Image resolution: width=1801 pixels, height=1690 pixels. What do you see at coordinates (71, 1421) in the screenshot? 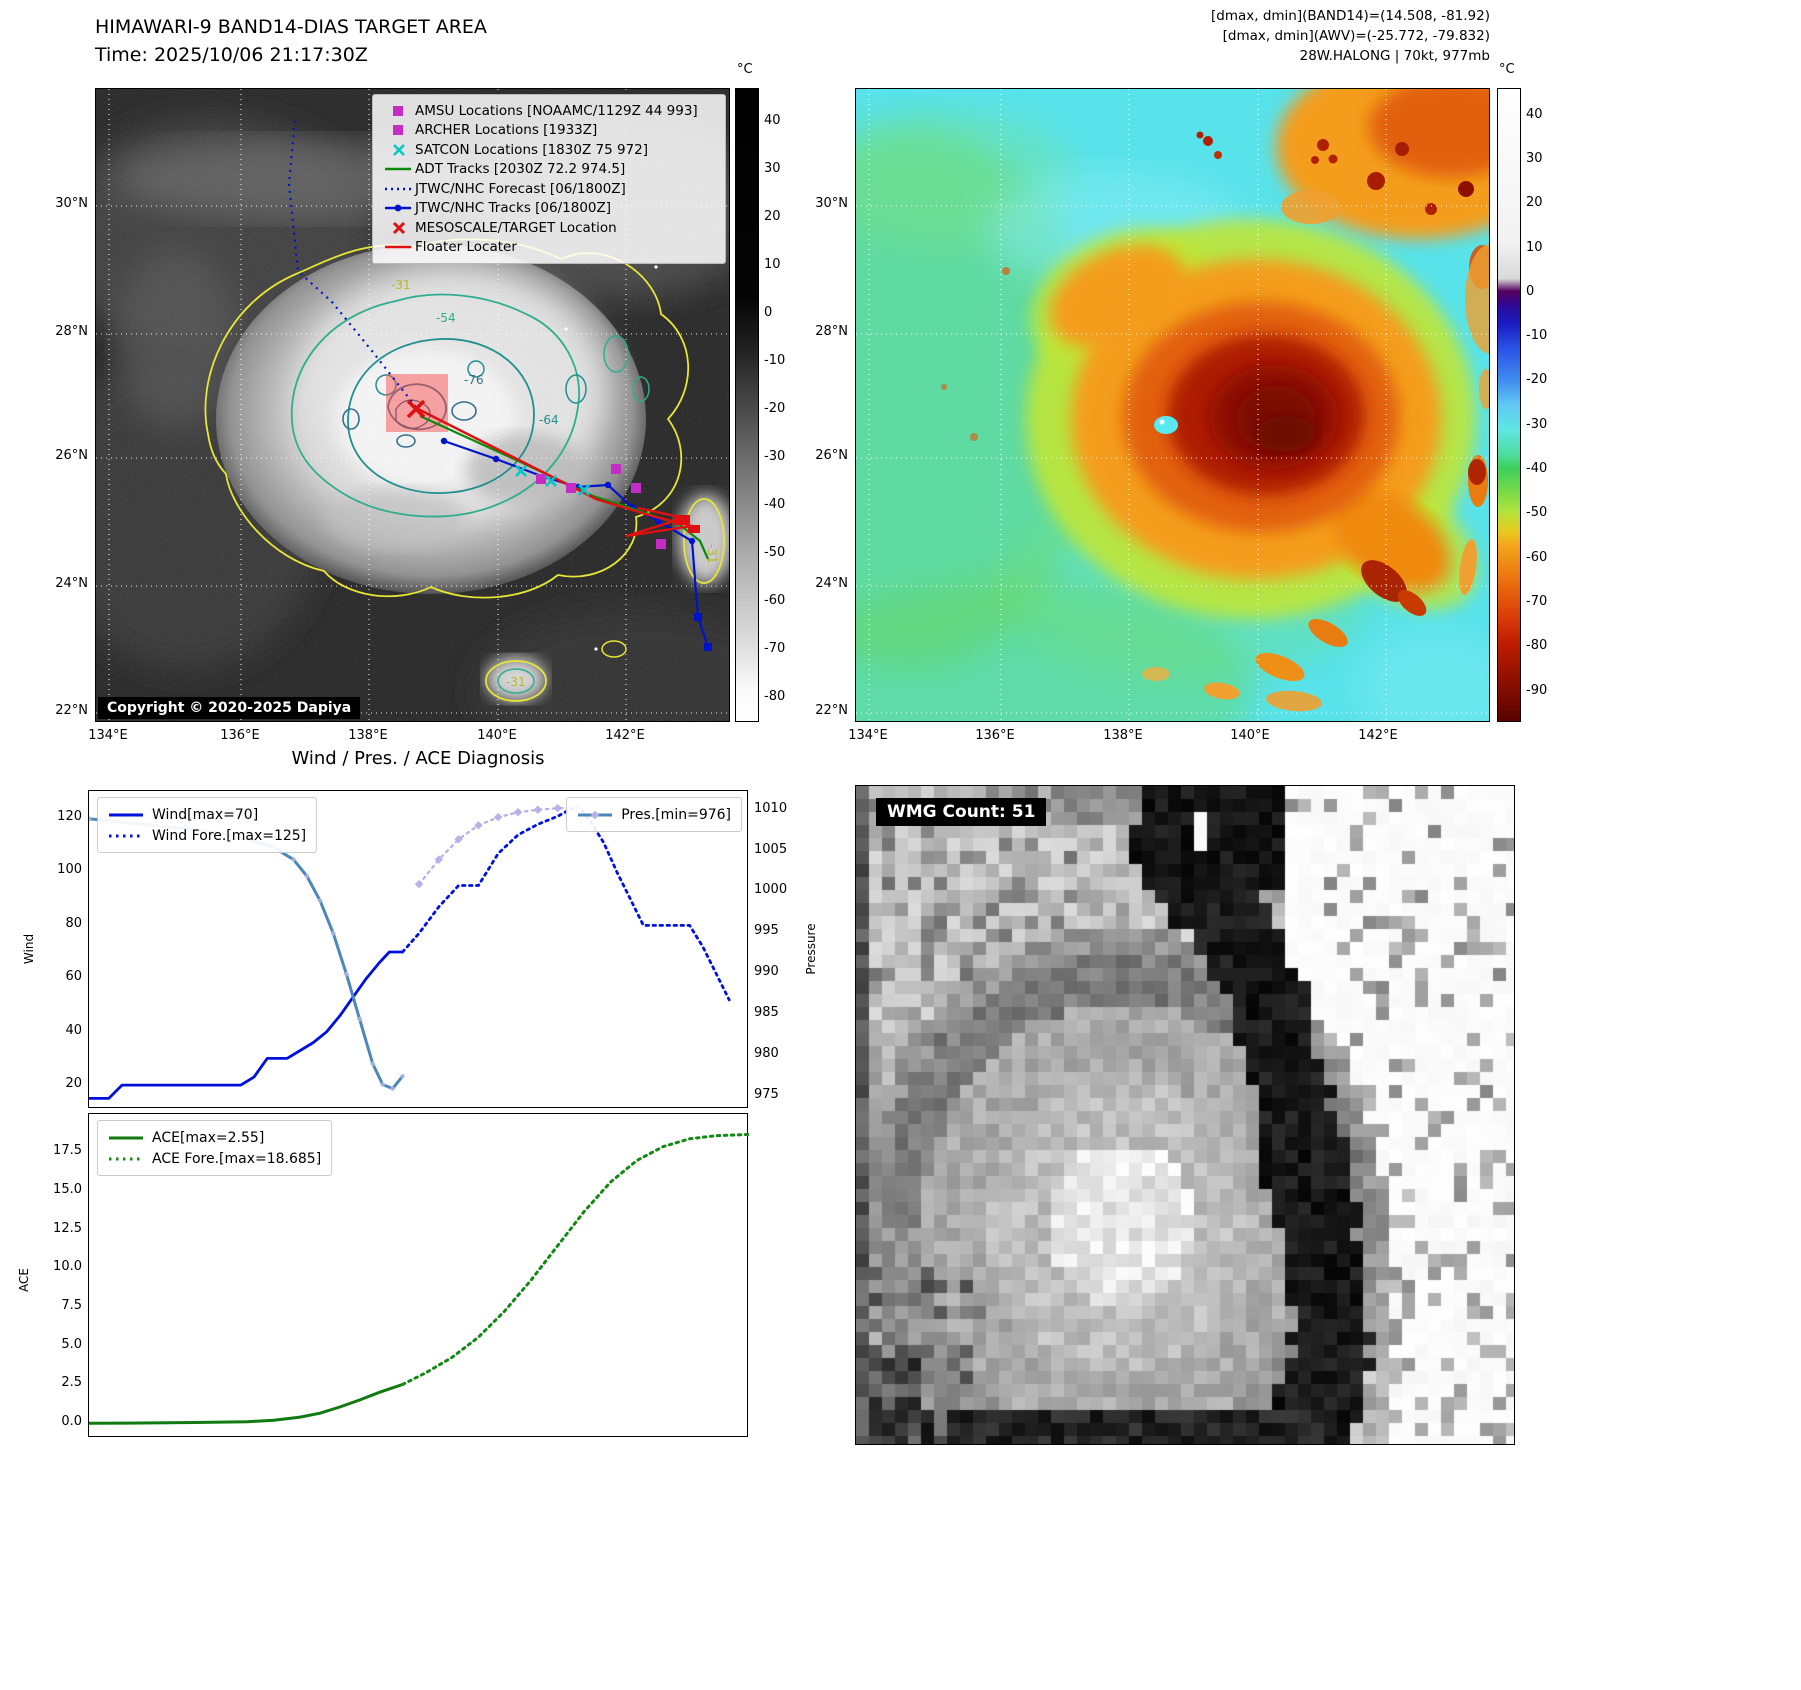
I see `ace-ytick: 0.0` at bounding box center [71, 1421].